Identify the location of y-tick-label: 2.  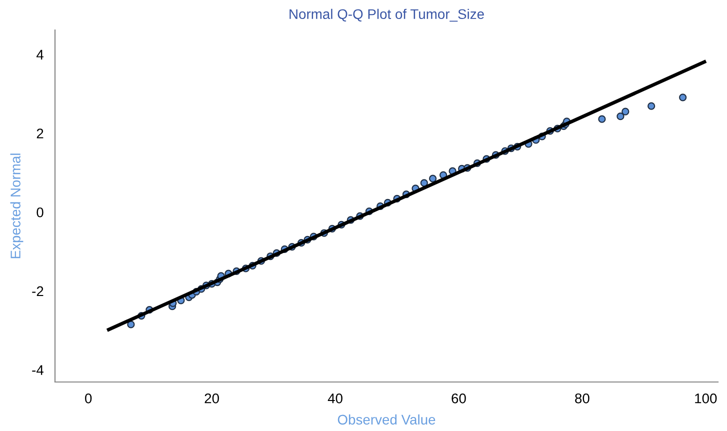
(40, 133).